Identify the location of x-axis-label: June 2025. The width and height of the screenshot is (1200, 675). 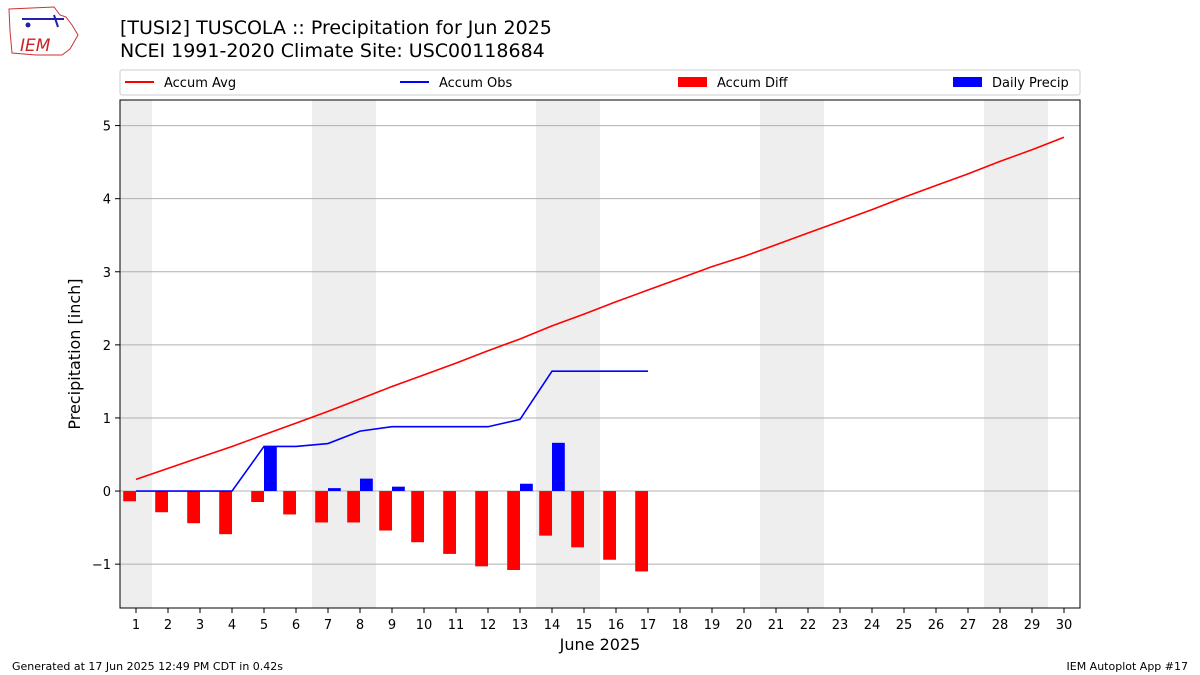
(600, 644).